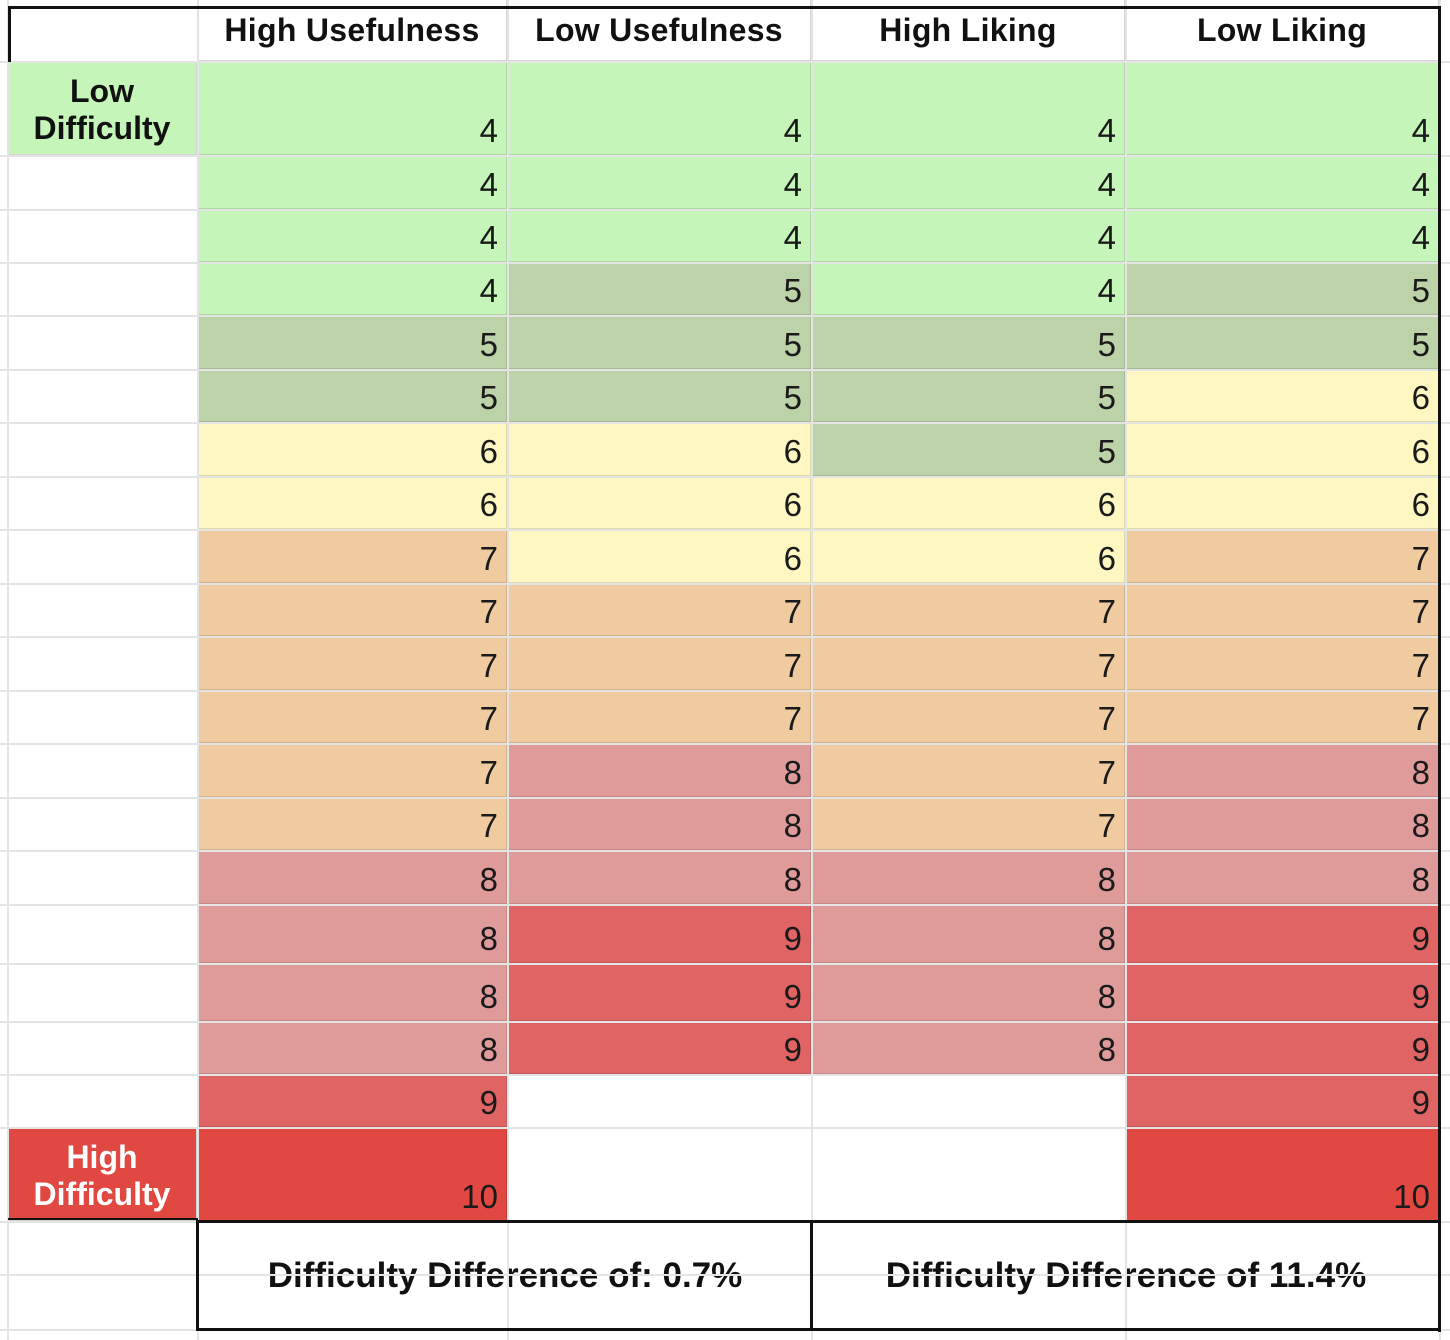  What do you see at coordinates (1283, 878) in the screenshot?
I see `value-cell-low-liking-row-15: 8` at bounding box center [1283, 878].